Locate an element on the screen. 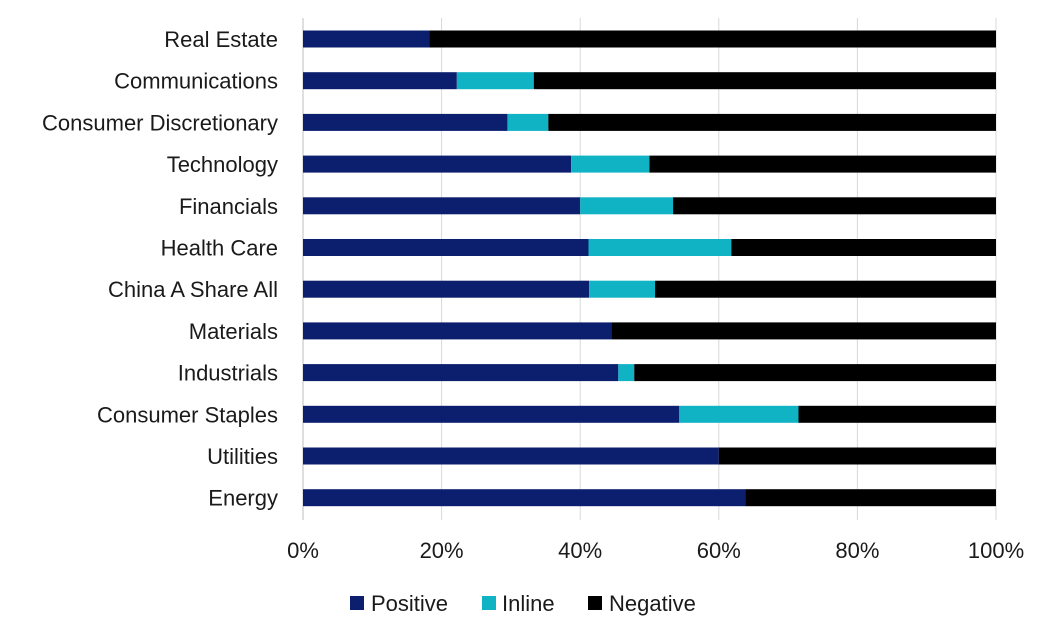 This screenshot has width=1038, height=629. legend-item-positive: Positive is located at coordinates (399, 603).